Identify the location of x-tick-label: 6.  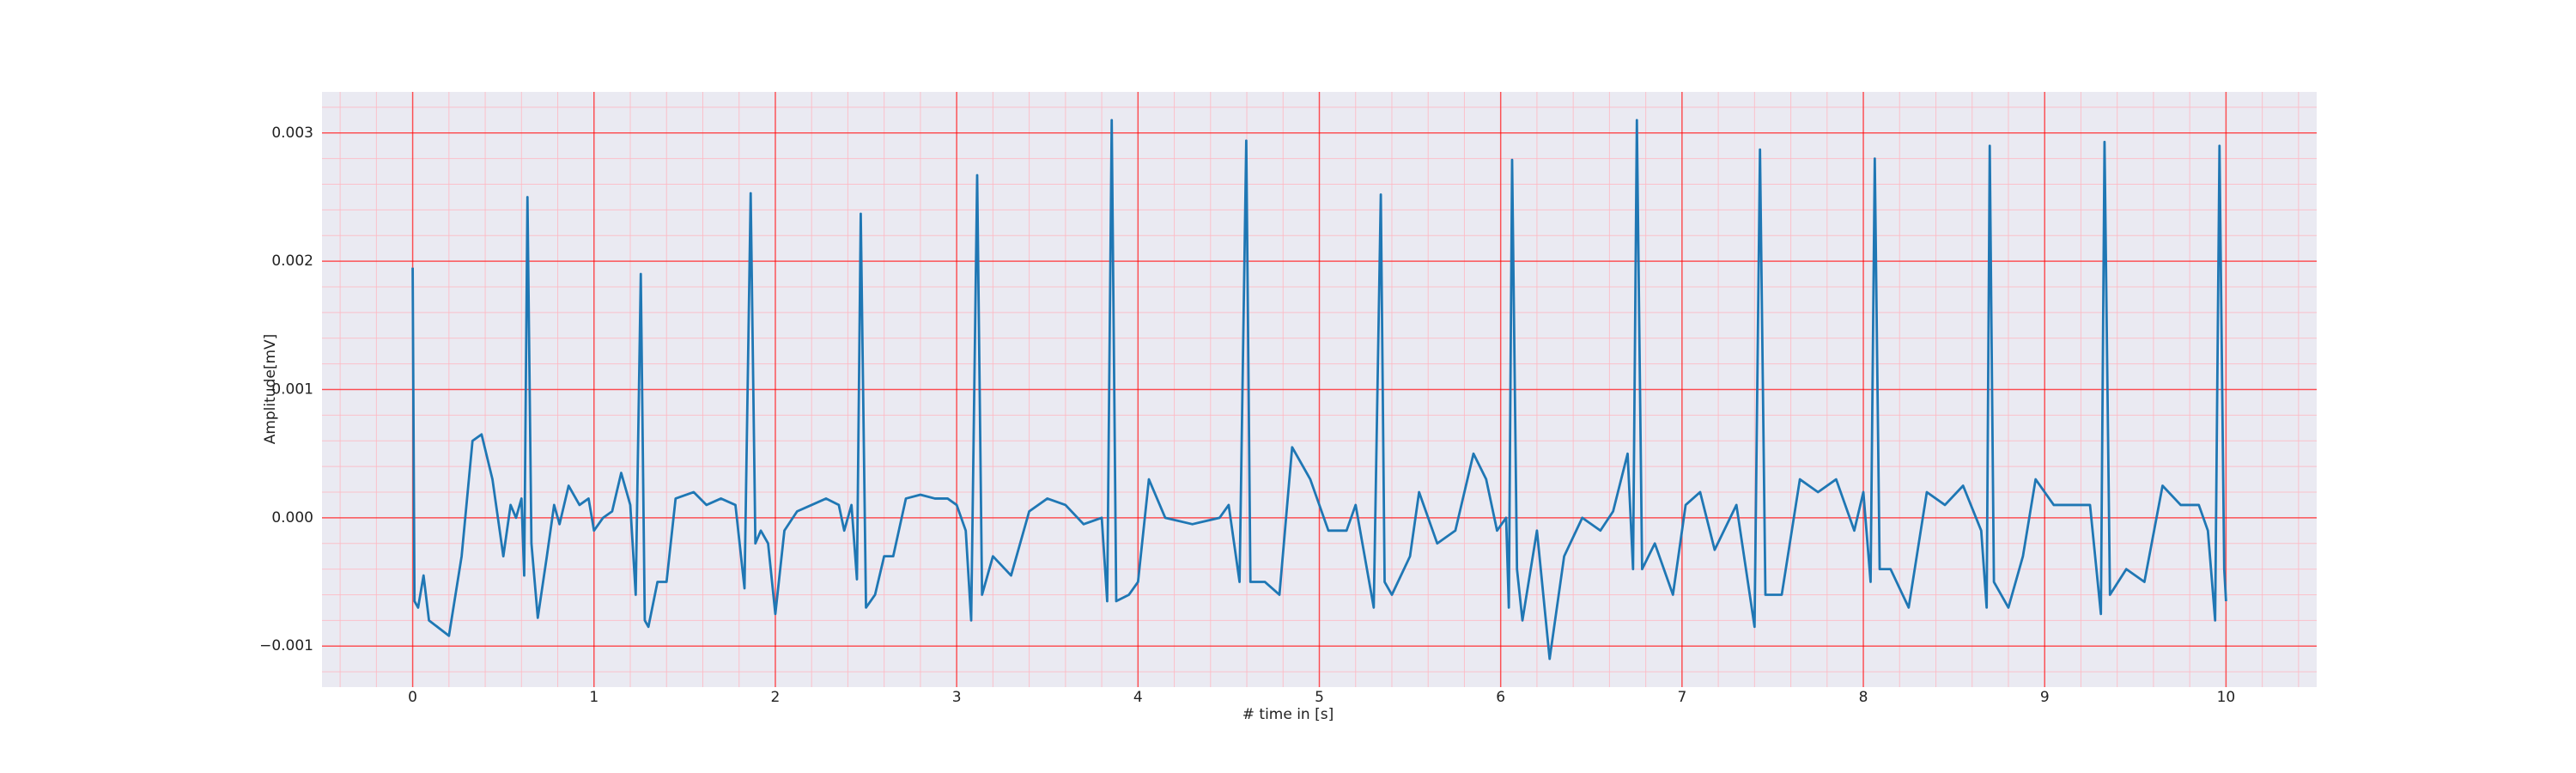
(1500, 697).